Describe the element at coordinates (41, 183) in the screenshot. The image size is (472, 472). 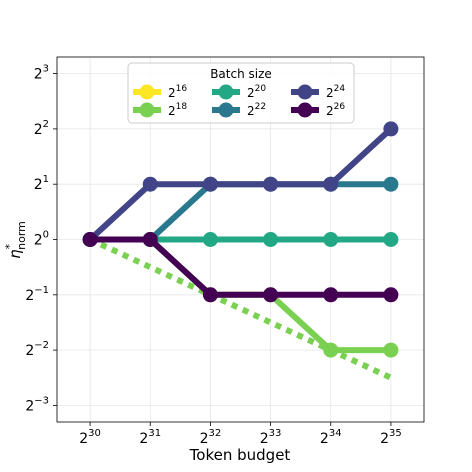
I see `y-tick-label: 21` at that location.